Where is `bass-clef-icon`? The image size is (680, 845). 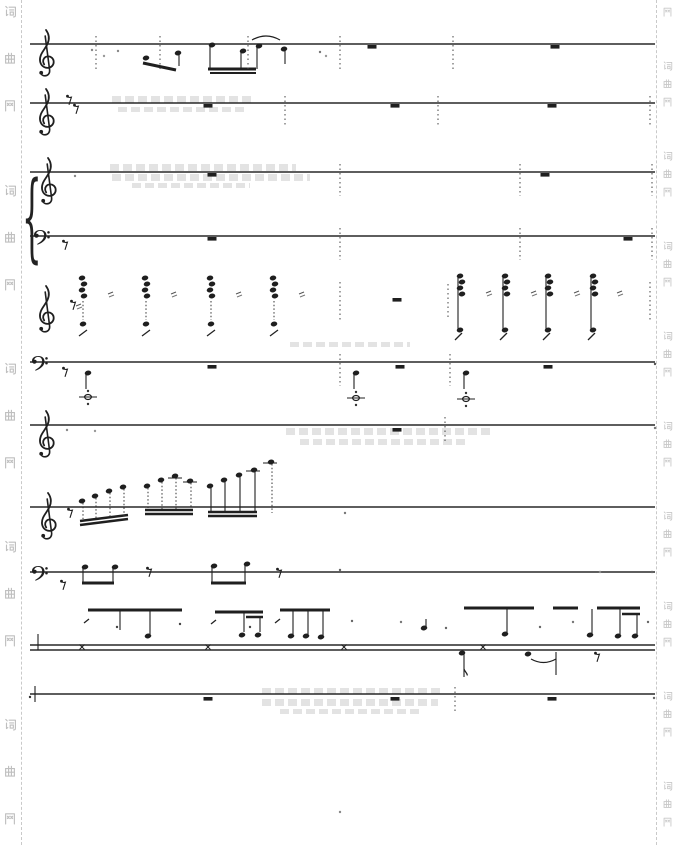
bass-clef-icon is located at coordinates (40, 363).